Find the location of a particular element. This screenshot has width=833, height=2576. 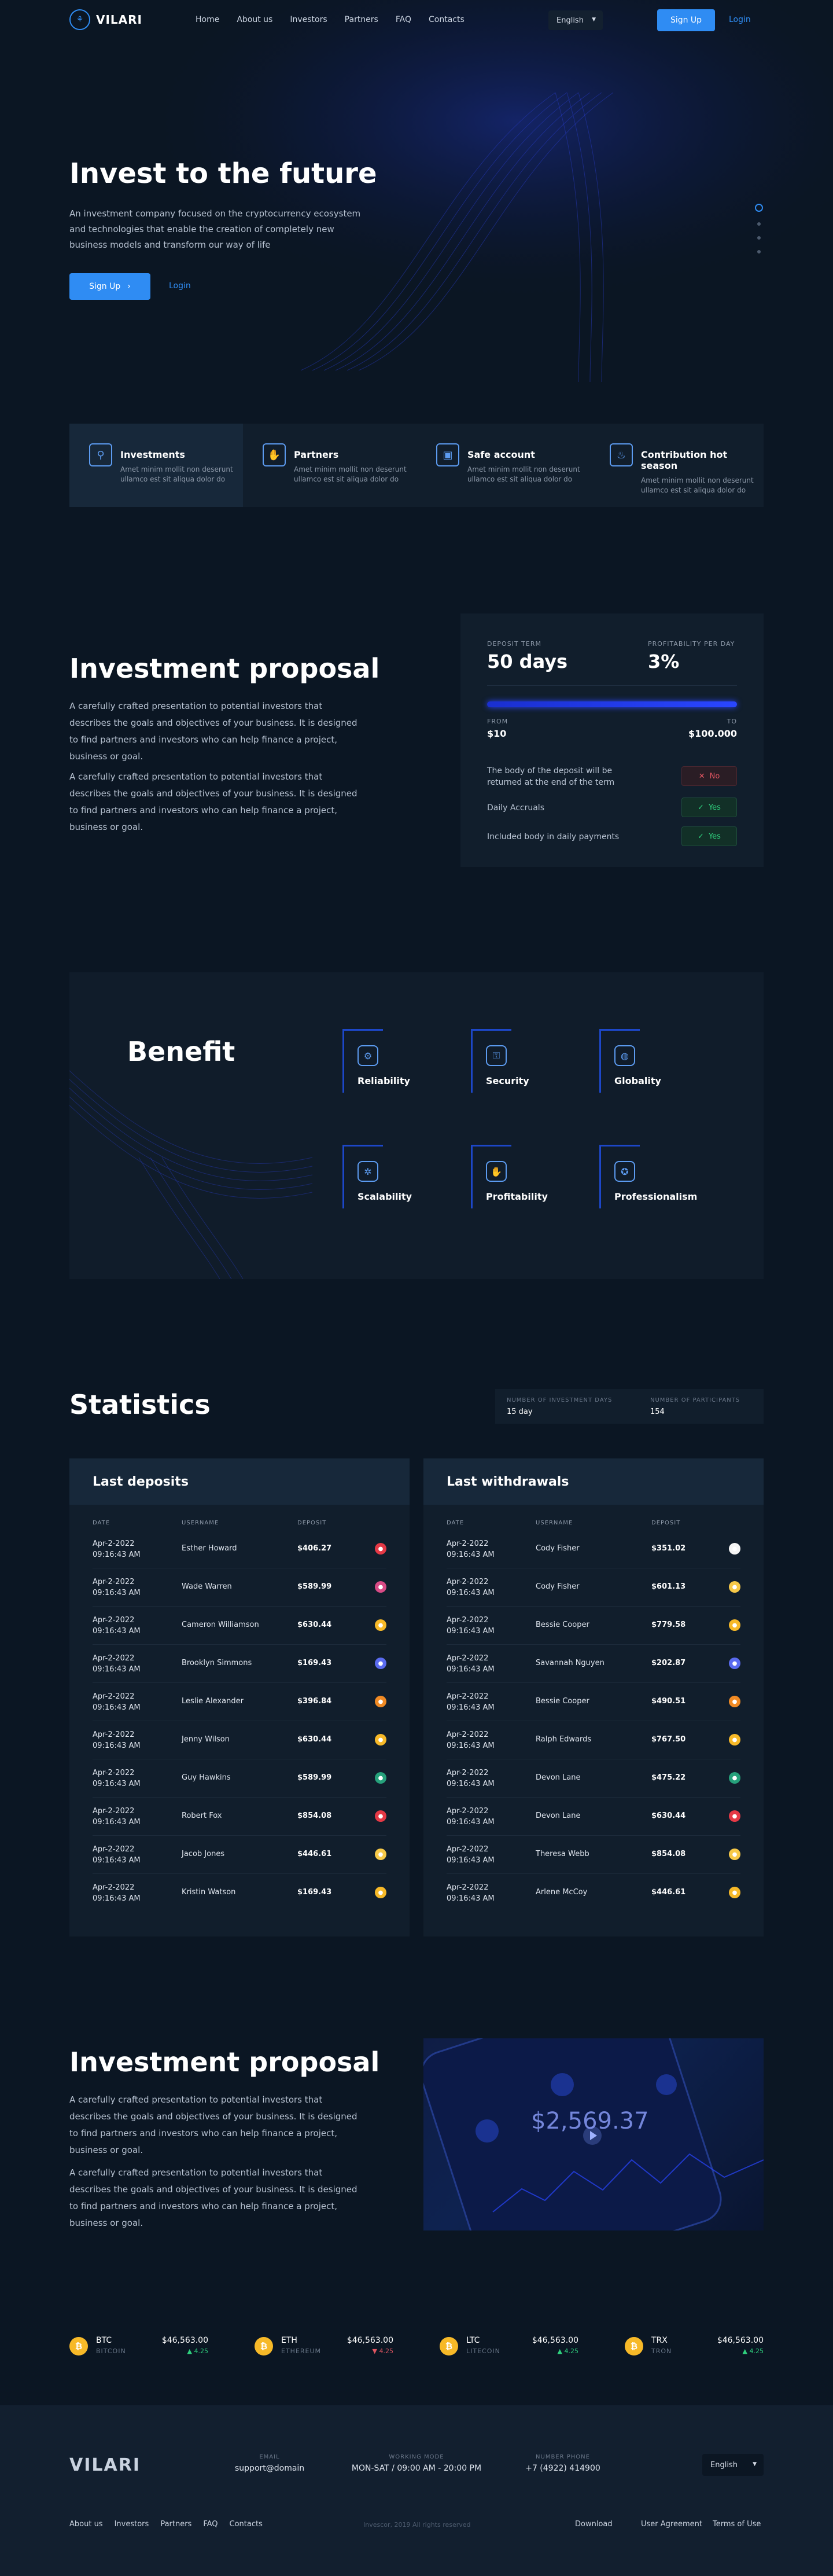

benefit-scalability: ✲ Scalability is located at coordinates (380, 1176).